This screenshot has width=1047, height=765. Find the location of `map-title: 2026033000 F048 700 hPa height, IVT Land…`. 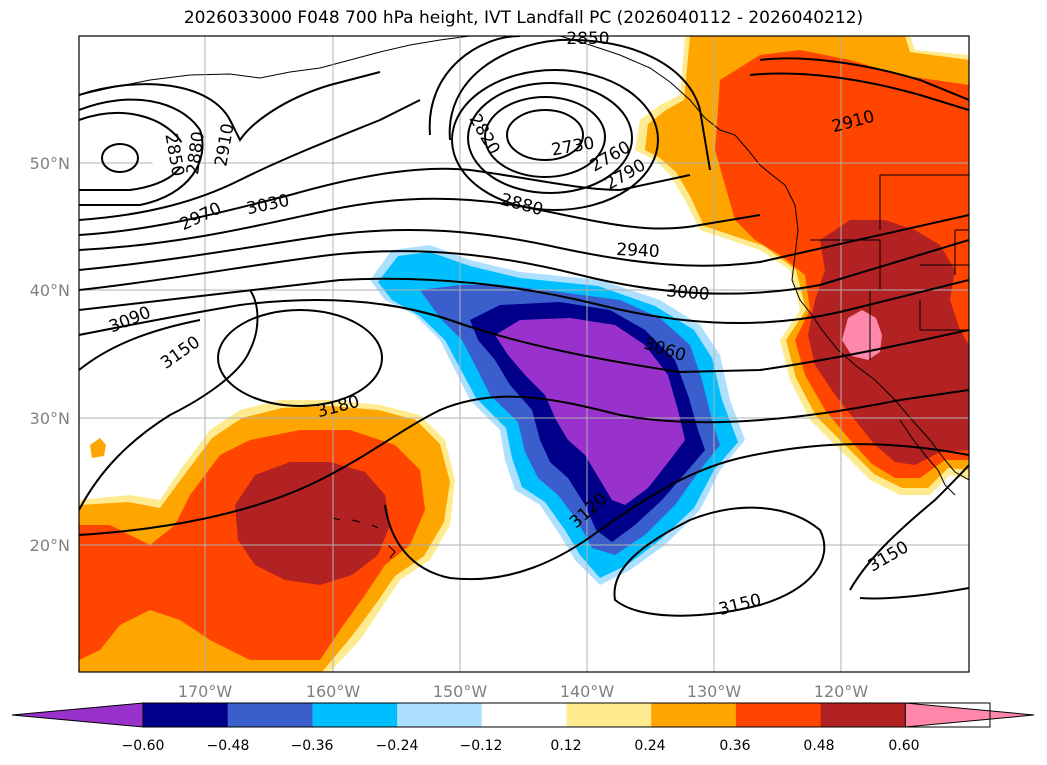

map-title: 2026033000 F048 700 hPa height, IVT Land… is located at coordinates (523, 18).